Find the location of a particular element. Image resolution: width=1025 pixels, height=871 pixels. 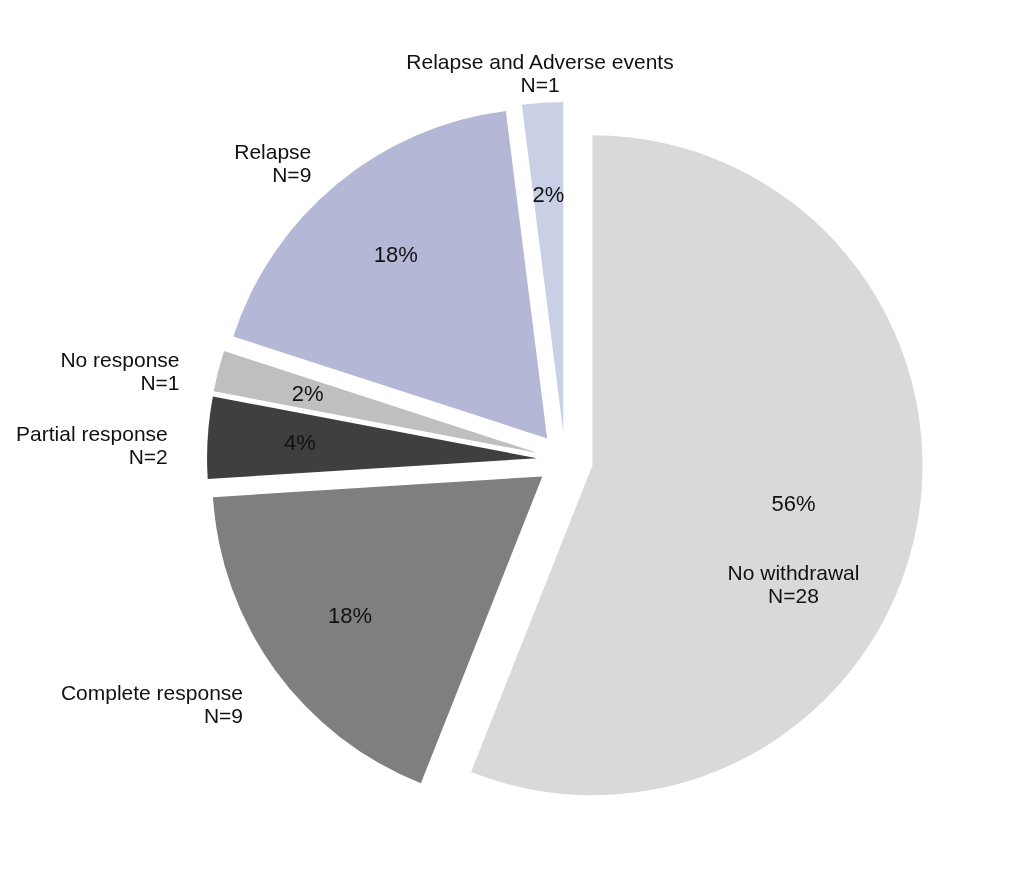

slice-label: Relapse and Adverse events N=1 is located at coordinates (540, 72).